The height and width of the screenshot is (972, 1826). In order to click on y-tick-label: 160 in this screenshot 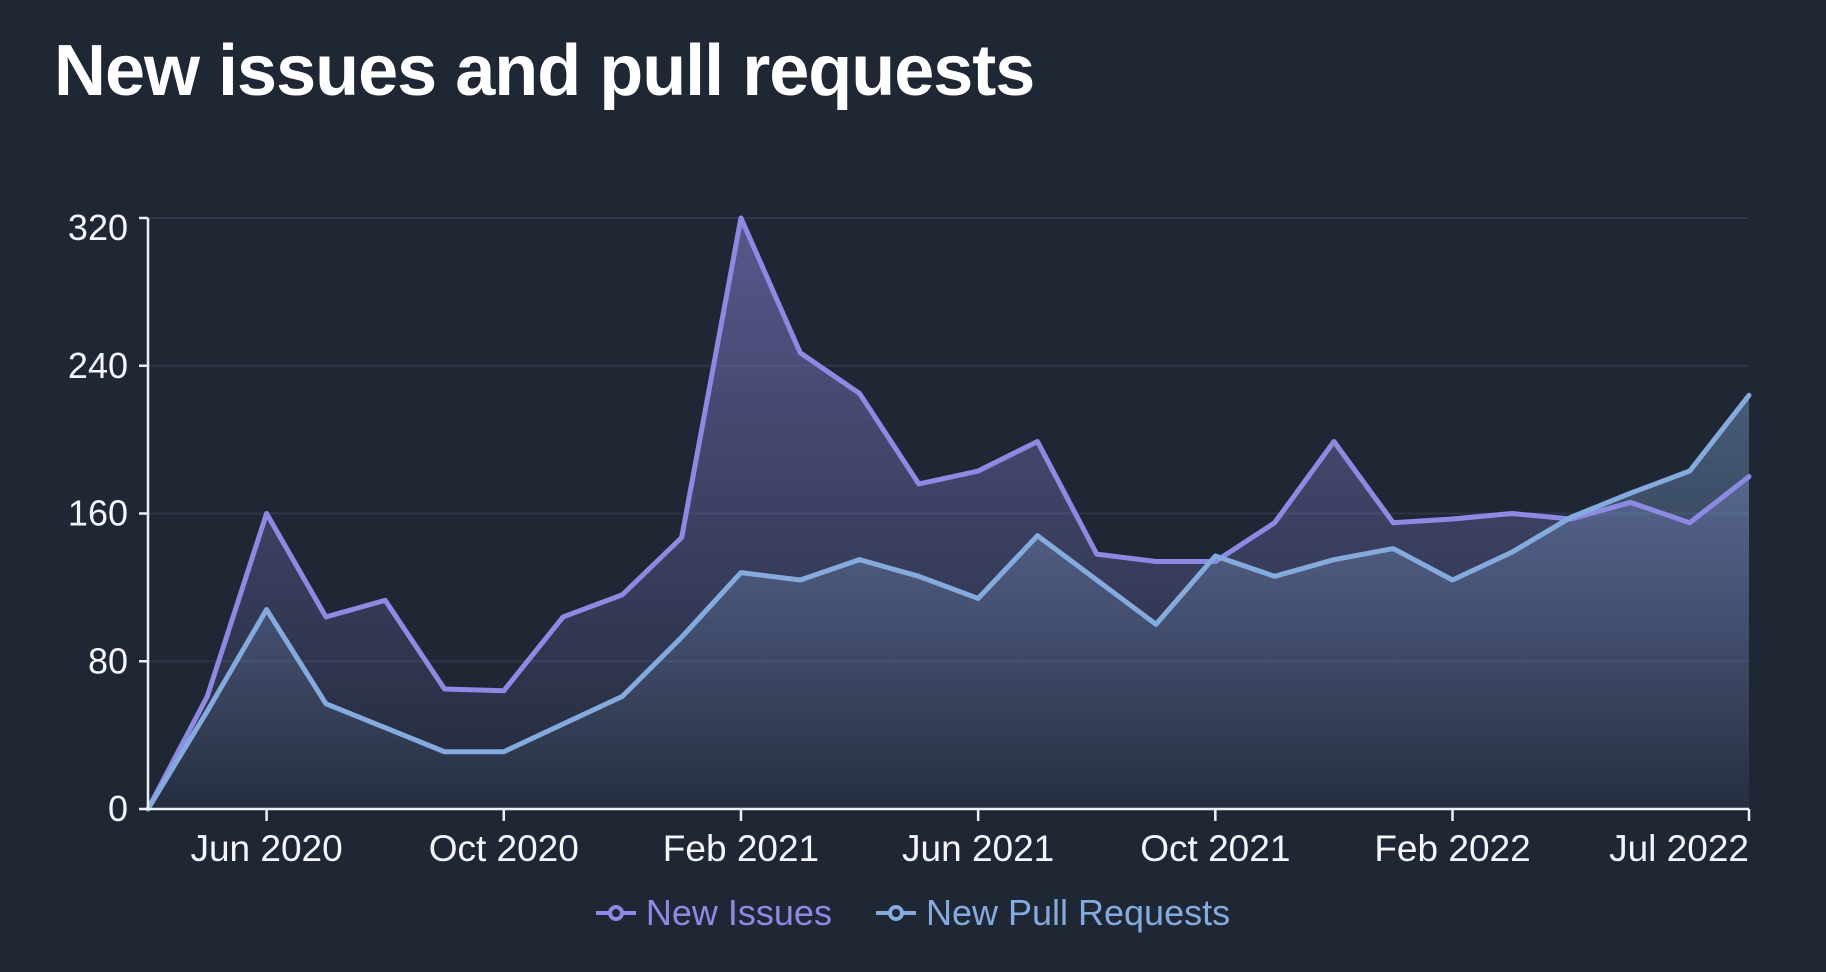, I will do `click(98, 513)`.